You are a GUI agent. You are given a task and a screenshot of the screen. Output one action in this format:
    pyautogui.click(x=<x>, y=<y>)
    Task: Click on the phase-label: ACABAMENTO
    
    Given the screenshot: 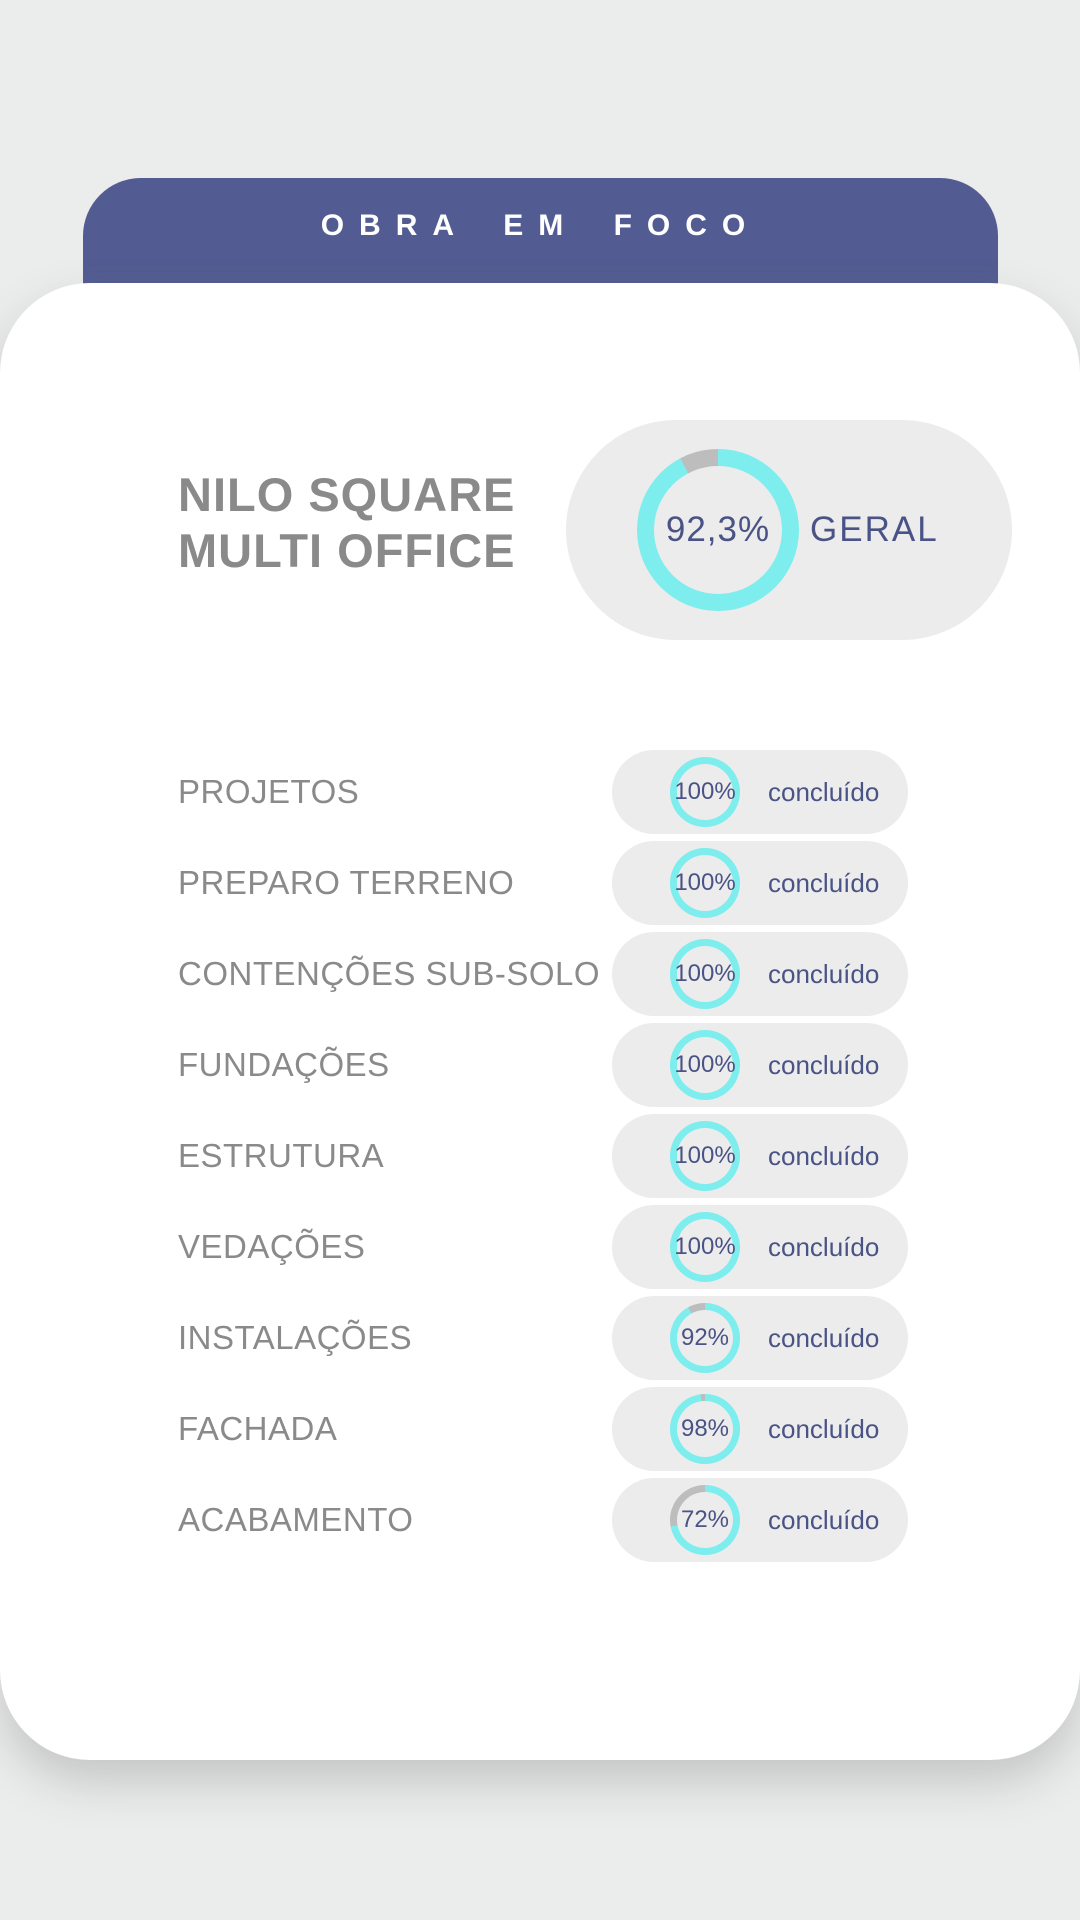 What is the action you would take?
    pyautogui.click(x=296, y=1519)
    